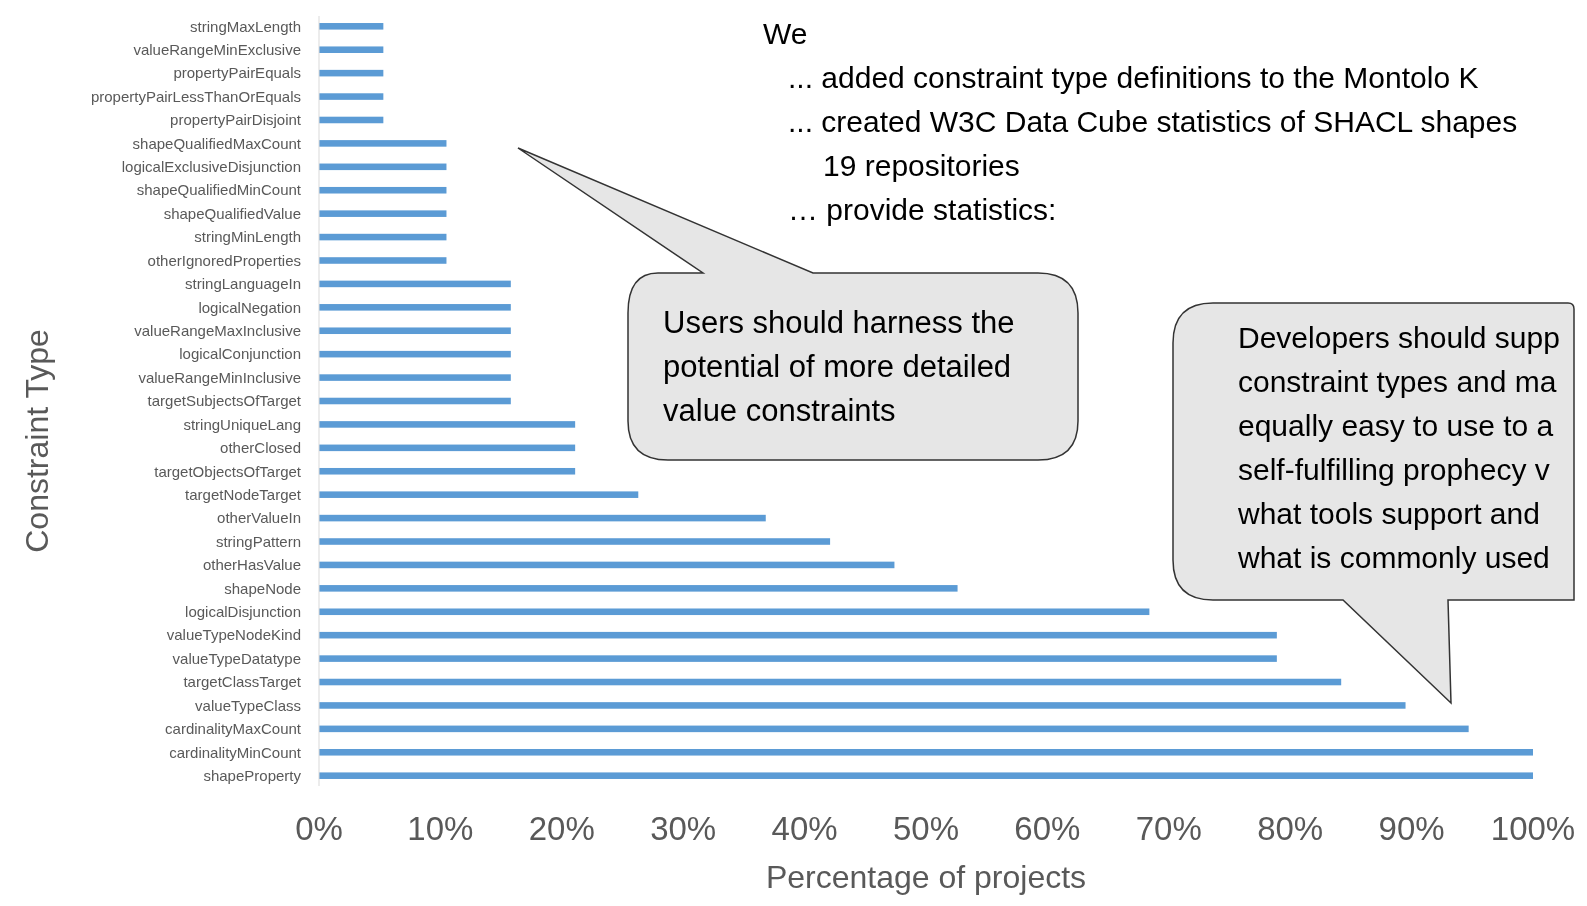  I want to click on y-tick-label: stringPattern, so click(258, 541).